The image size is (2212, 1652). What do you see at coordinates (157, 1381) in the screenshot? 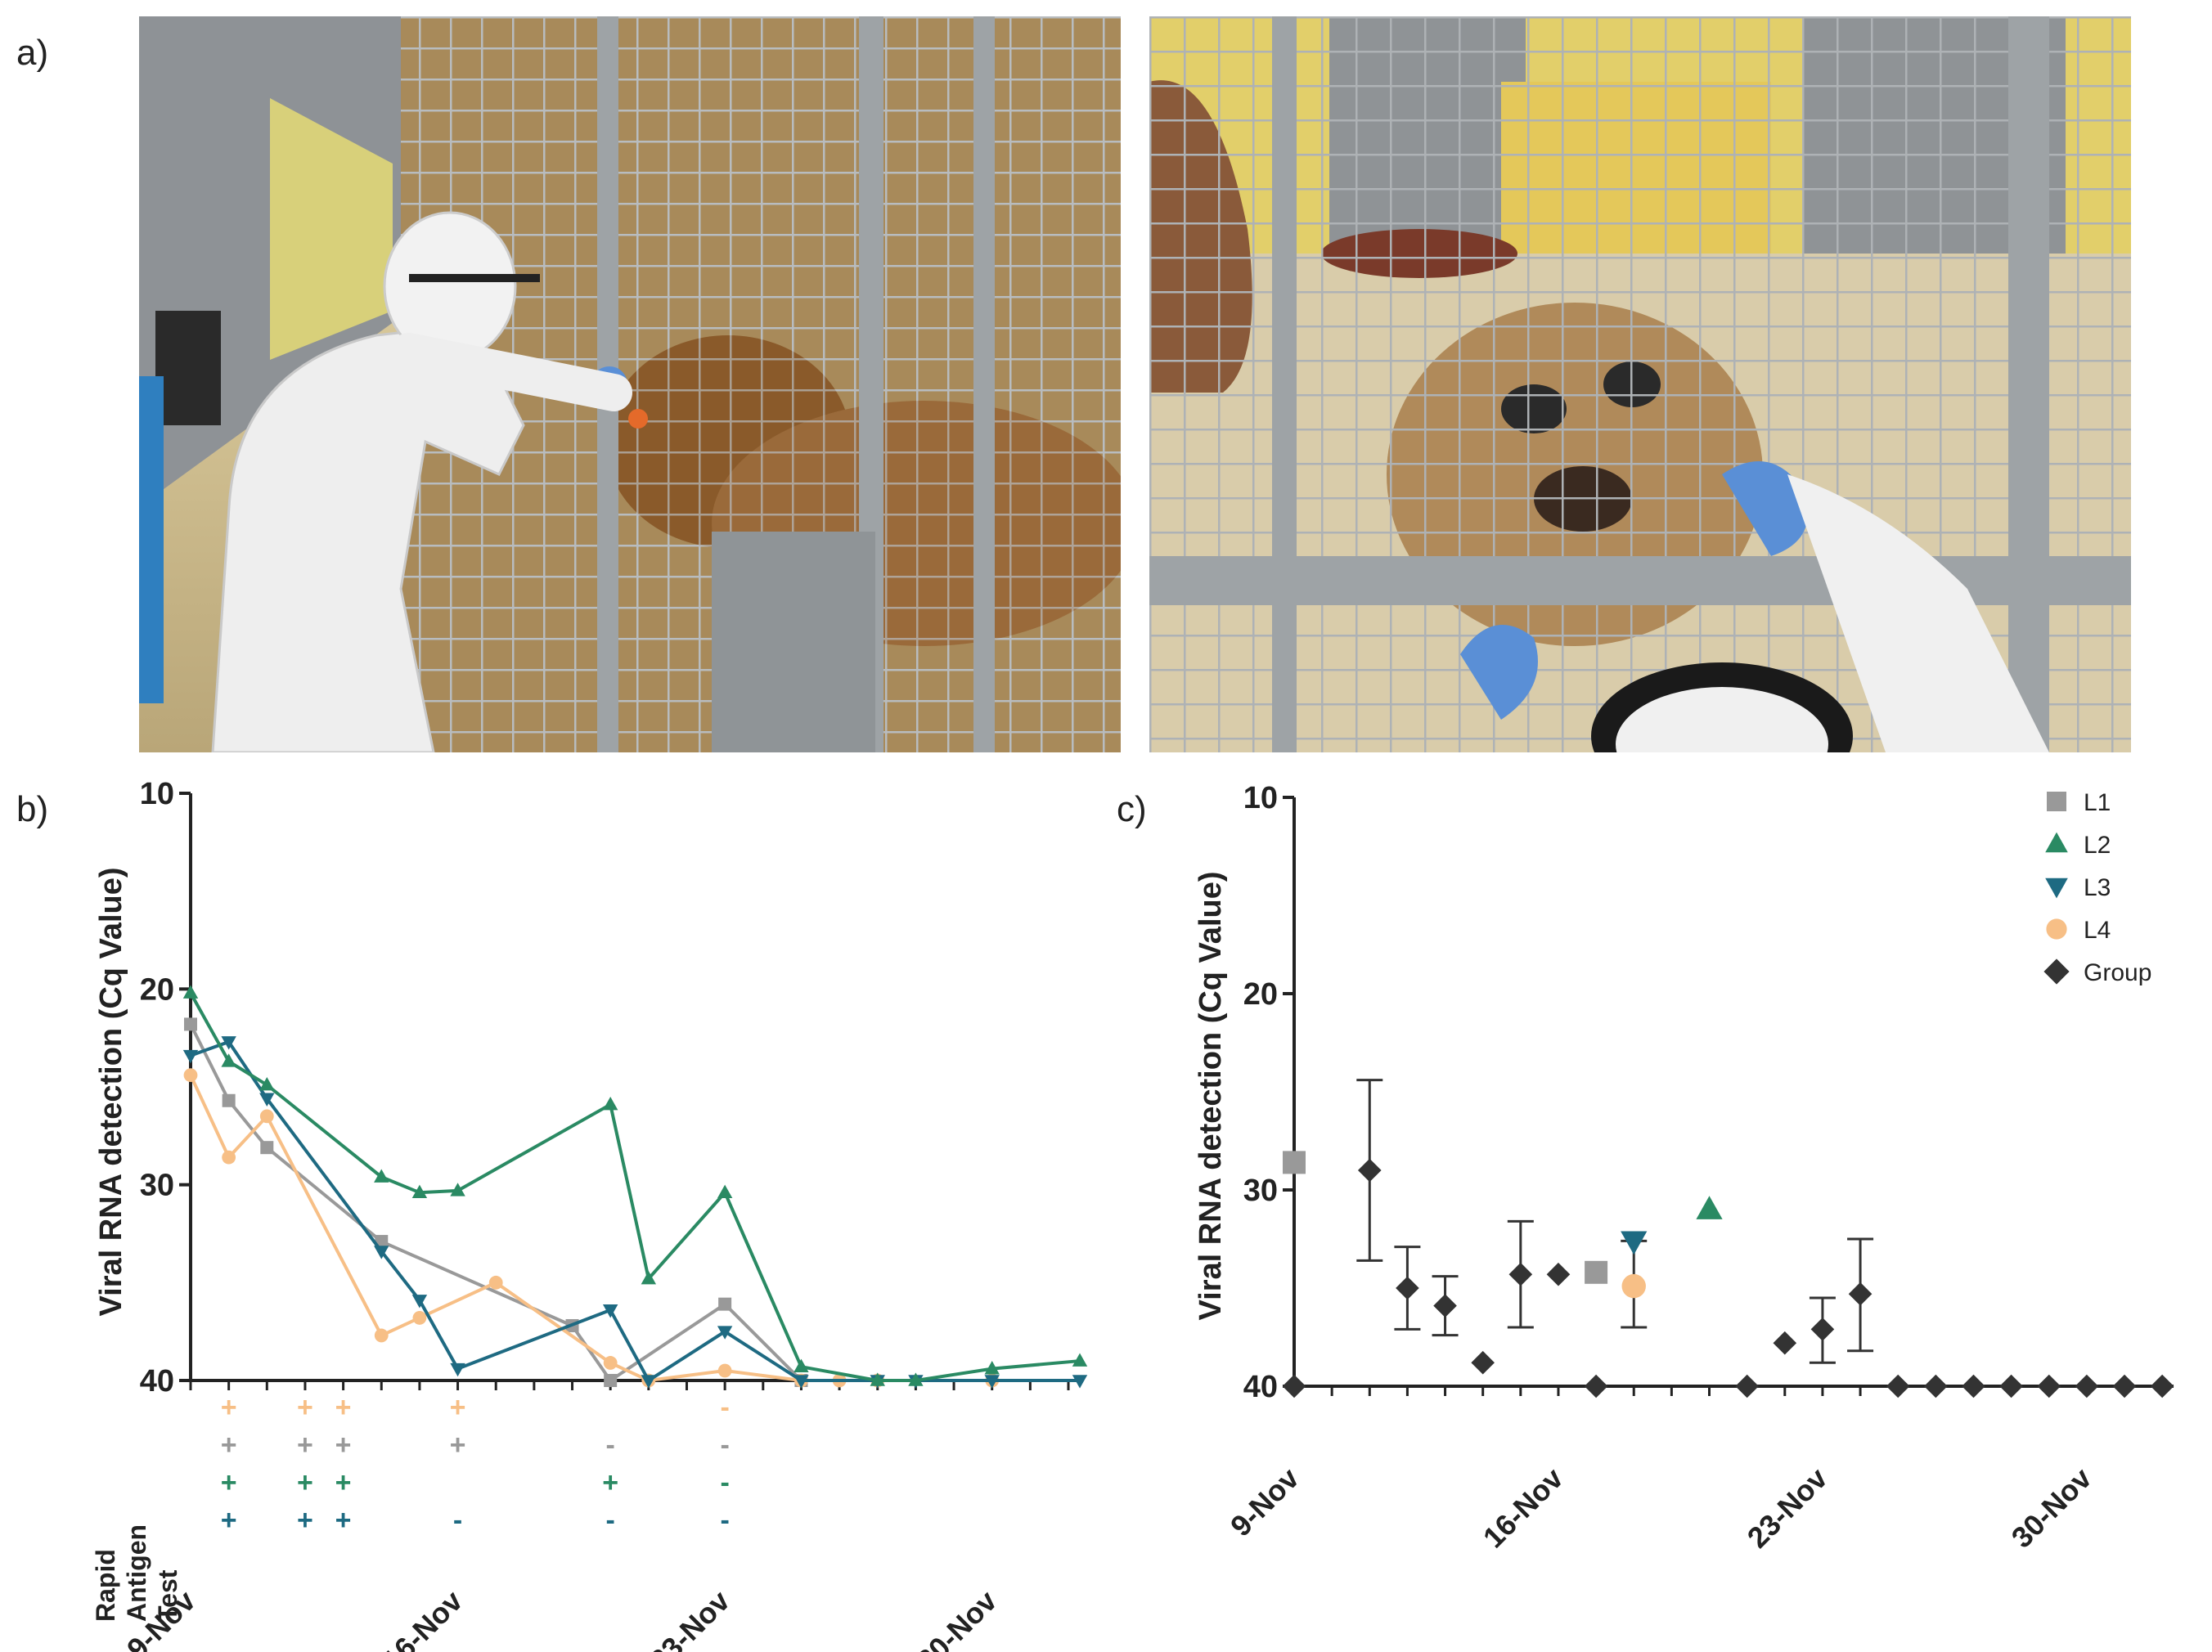
I see `chart-b-ytick-label: 40` at bounding box center [157, 1381].